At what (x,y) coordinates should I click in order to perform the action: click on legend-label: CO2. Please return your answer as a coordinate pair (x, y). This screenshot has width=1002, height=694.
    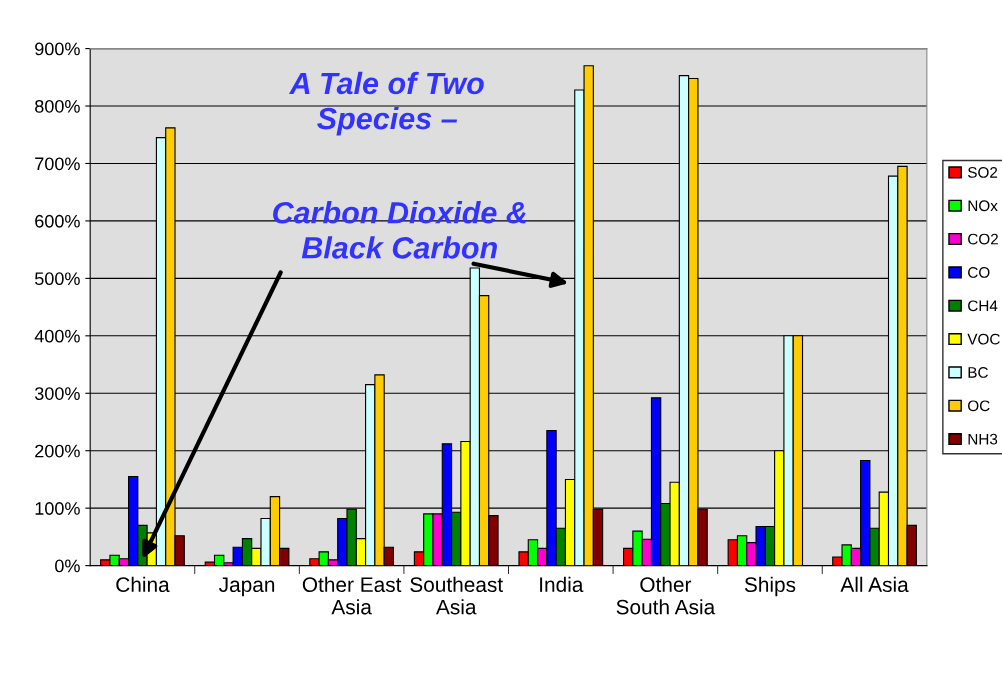
    Looking at the image, I should click on (983, 239).